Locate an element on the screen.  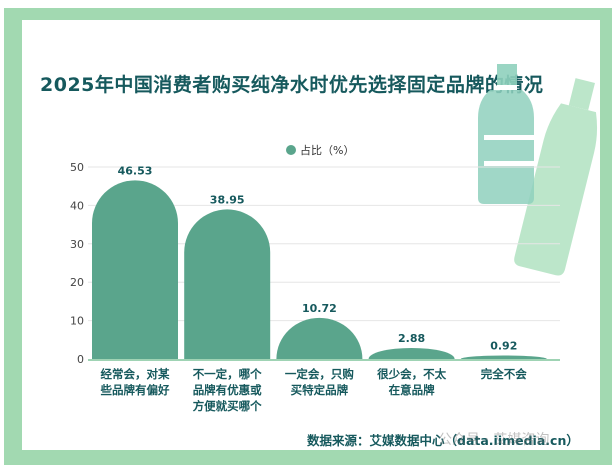
x-tick-label: 不一定，哪个 is located at coordinates (227, 374).